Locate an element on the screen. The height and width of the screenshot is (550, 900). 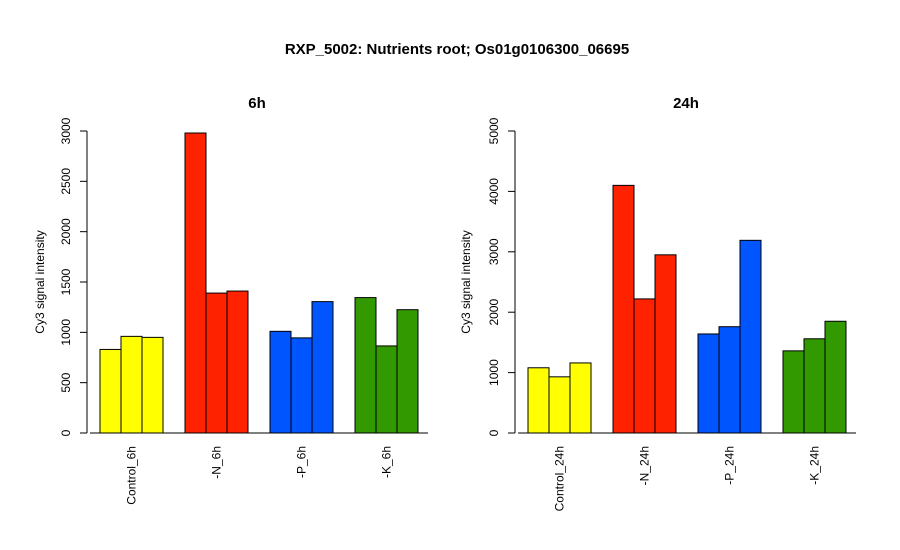
x-tick-label: -P_24h is located at coordinates (730, 465).